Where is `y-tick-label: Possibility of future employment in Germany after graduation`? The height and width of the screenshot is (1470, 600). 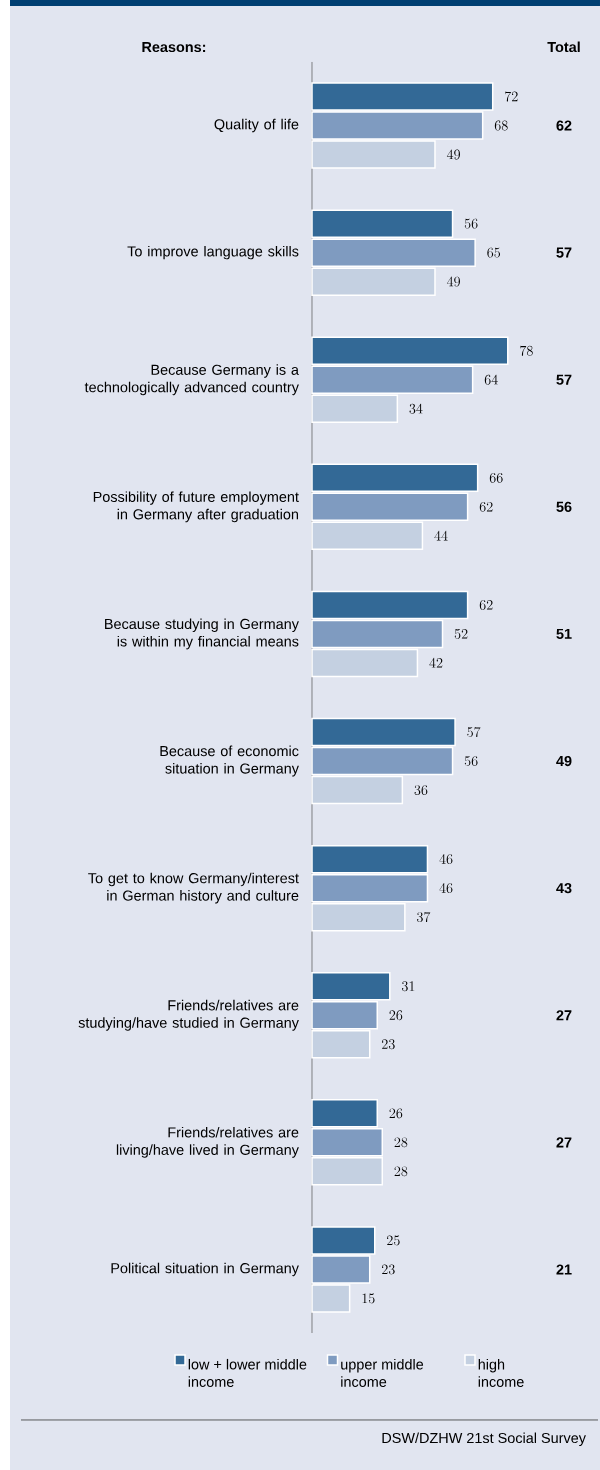
y-tick-label: Possibility of future employment in Germany after graduation is located at coordinates (196, 507).